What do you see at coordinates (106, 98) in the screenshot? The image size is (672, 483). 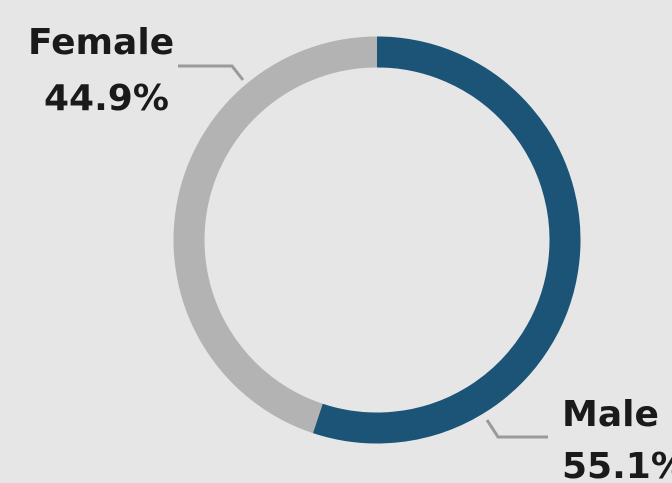 I see `slice-value-female: 44.9%` at bounding box center [106, 98].